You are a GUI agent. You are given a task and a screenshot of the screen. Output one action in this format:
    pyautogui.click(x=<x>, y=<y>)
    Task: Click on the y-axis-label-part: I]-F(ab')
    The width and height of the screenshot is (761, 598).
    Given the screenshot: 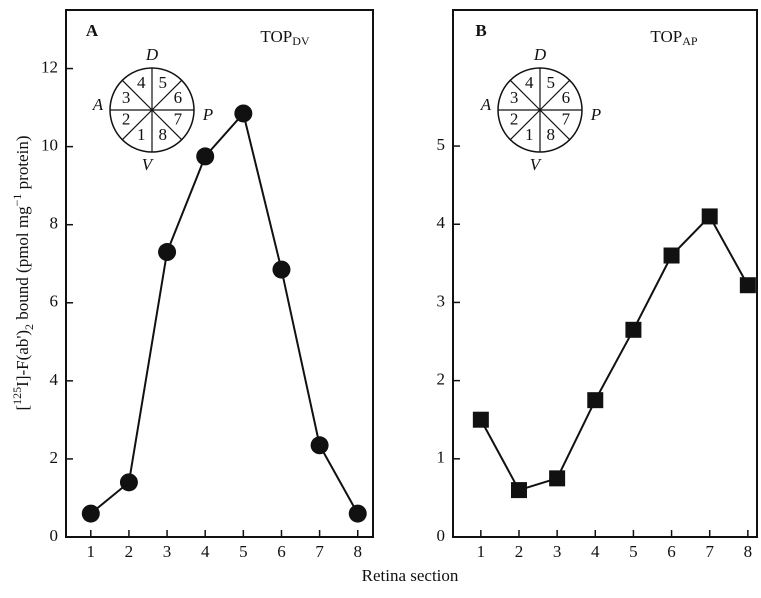 What is the action you would take?
    pyautogui.click(x=22, y=358)
    